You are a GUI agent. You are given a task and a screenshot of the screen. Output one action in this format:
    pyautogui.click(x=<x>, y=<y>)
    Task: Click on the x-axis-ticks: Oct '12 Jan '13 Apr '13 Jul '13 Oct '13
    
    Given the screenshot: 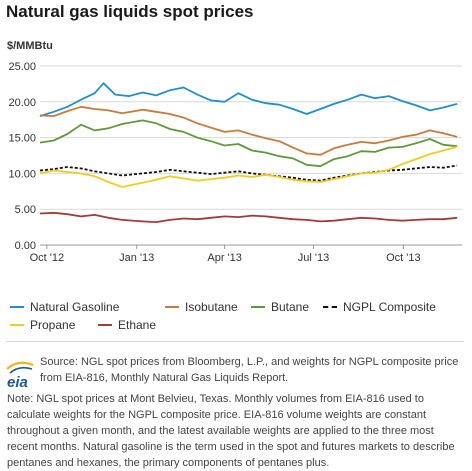 What is the action you would take?
    pyautogui.click(x=225, y=254)
    